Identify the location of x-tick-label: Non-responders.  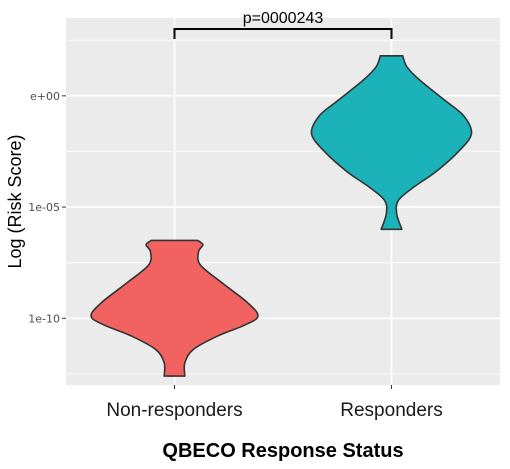
(174, 410).